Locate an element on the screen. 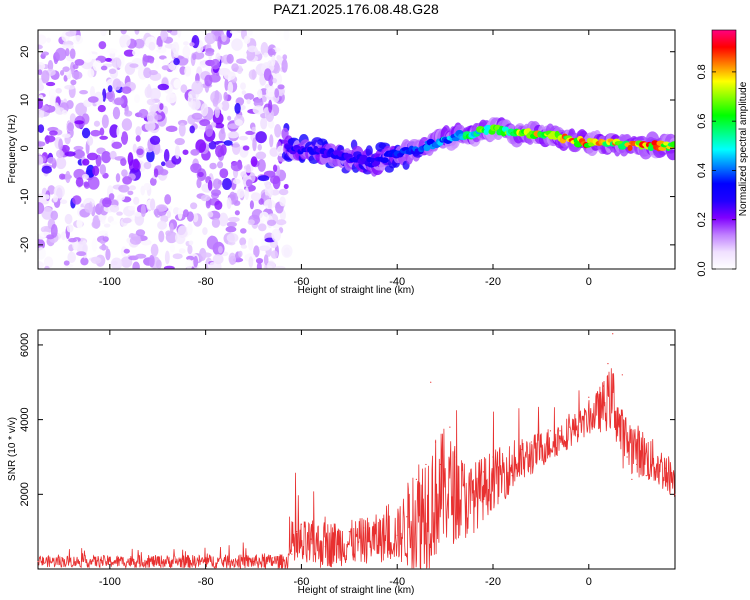  snr-x-tick-label: -20 is located at coordinates (493, 582).